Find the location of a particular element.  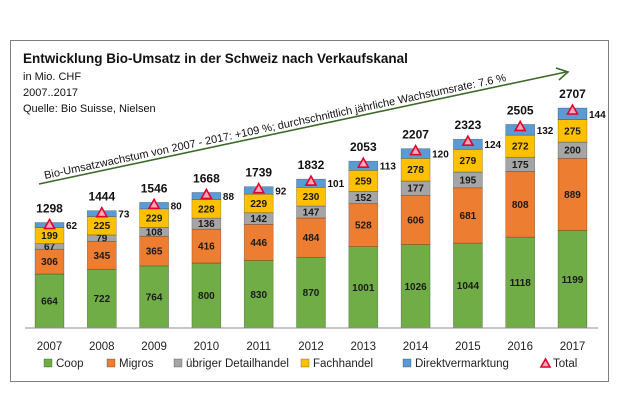

segment-label-migros: 306 is located at coordinates (49, 262).